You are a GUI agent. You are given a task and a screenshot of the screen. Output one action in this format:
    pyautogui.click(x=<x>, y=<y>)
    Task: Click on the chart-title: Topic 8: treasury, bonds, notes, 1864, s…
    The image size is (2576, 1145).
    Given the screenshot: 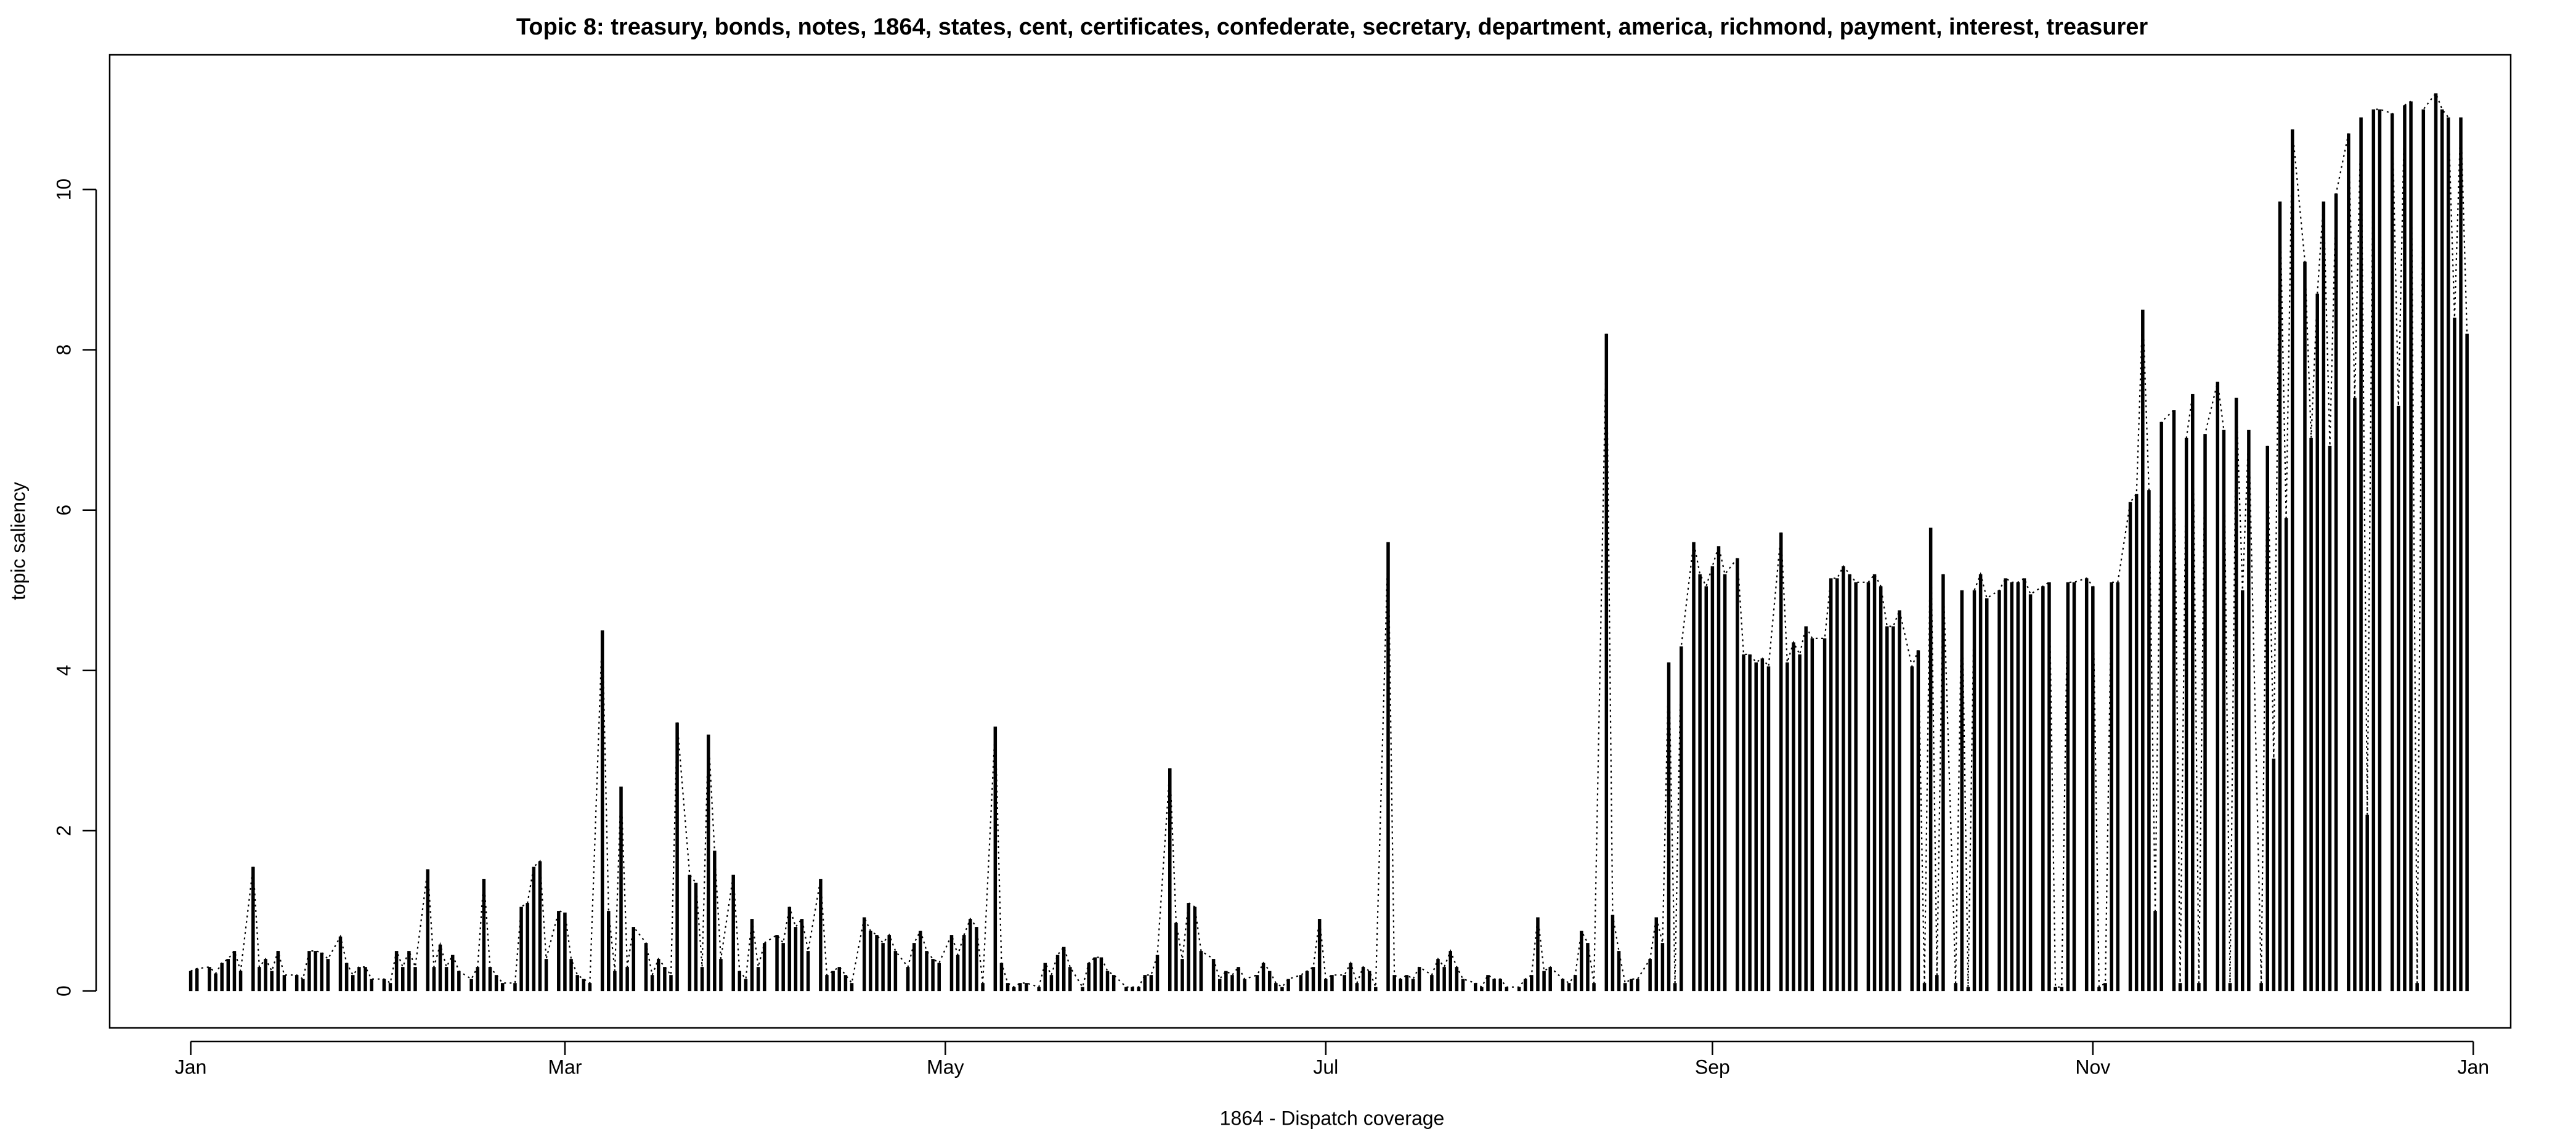 What is the action you would take?
    pyautogui.click(x=1332, y=27)
    